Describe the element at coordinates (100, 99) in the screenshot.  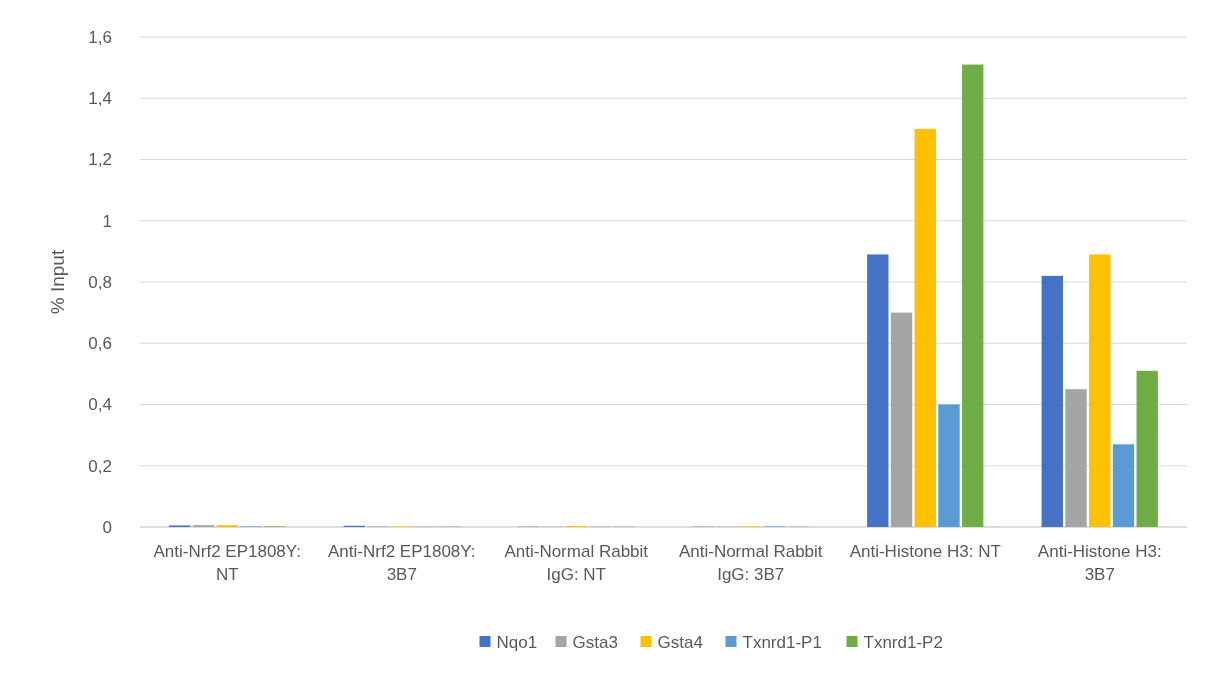
I see `y-tick-label: 1,4` at that location.